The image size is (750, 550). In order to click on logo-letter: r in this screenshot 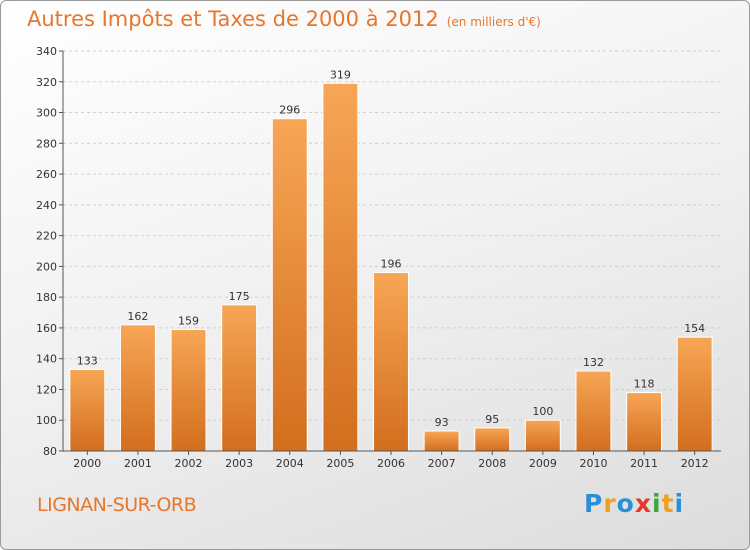, I will do `click(610, 503)`.